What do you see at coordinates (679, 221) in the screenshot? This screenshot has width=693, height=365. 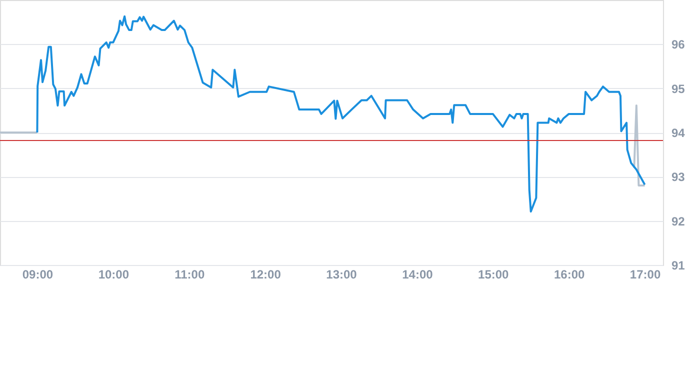 I see `y-tick-label: 92` at bounding box center [679, 221].